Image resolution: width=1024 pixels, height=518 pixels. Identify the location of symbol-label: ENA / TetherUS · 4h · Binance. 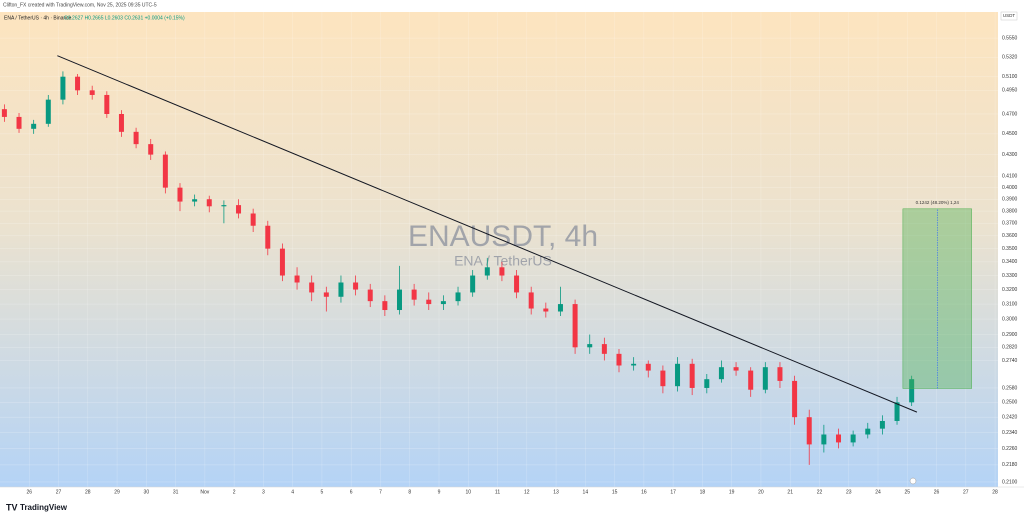
(38, 18).